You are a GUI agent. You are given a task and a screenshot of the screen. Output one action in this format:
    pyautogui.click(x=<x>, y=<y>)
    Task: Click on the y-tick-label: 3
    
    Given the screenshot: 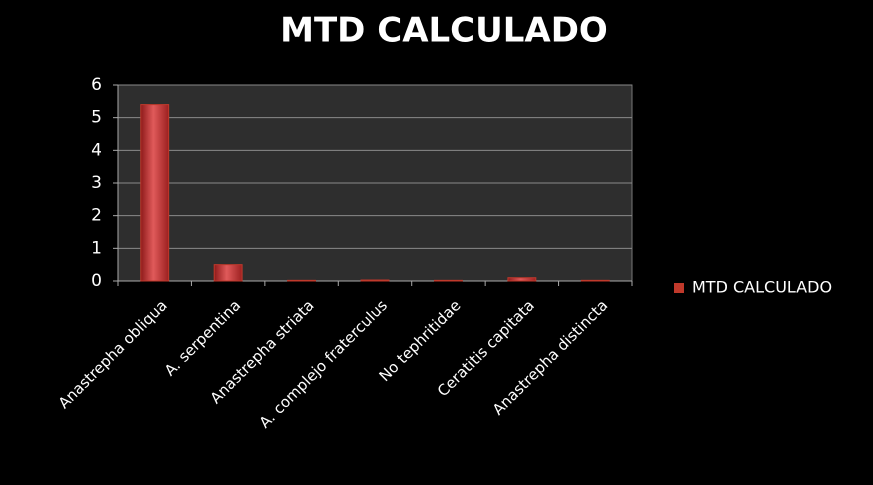 What is the action you would take?
    pyautogui.click(x=96, y=183)
    